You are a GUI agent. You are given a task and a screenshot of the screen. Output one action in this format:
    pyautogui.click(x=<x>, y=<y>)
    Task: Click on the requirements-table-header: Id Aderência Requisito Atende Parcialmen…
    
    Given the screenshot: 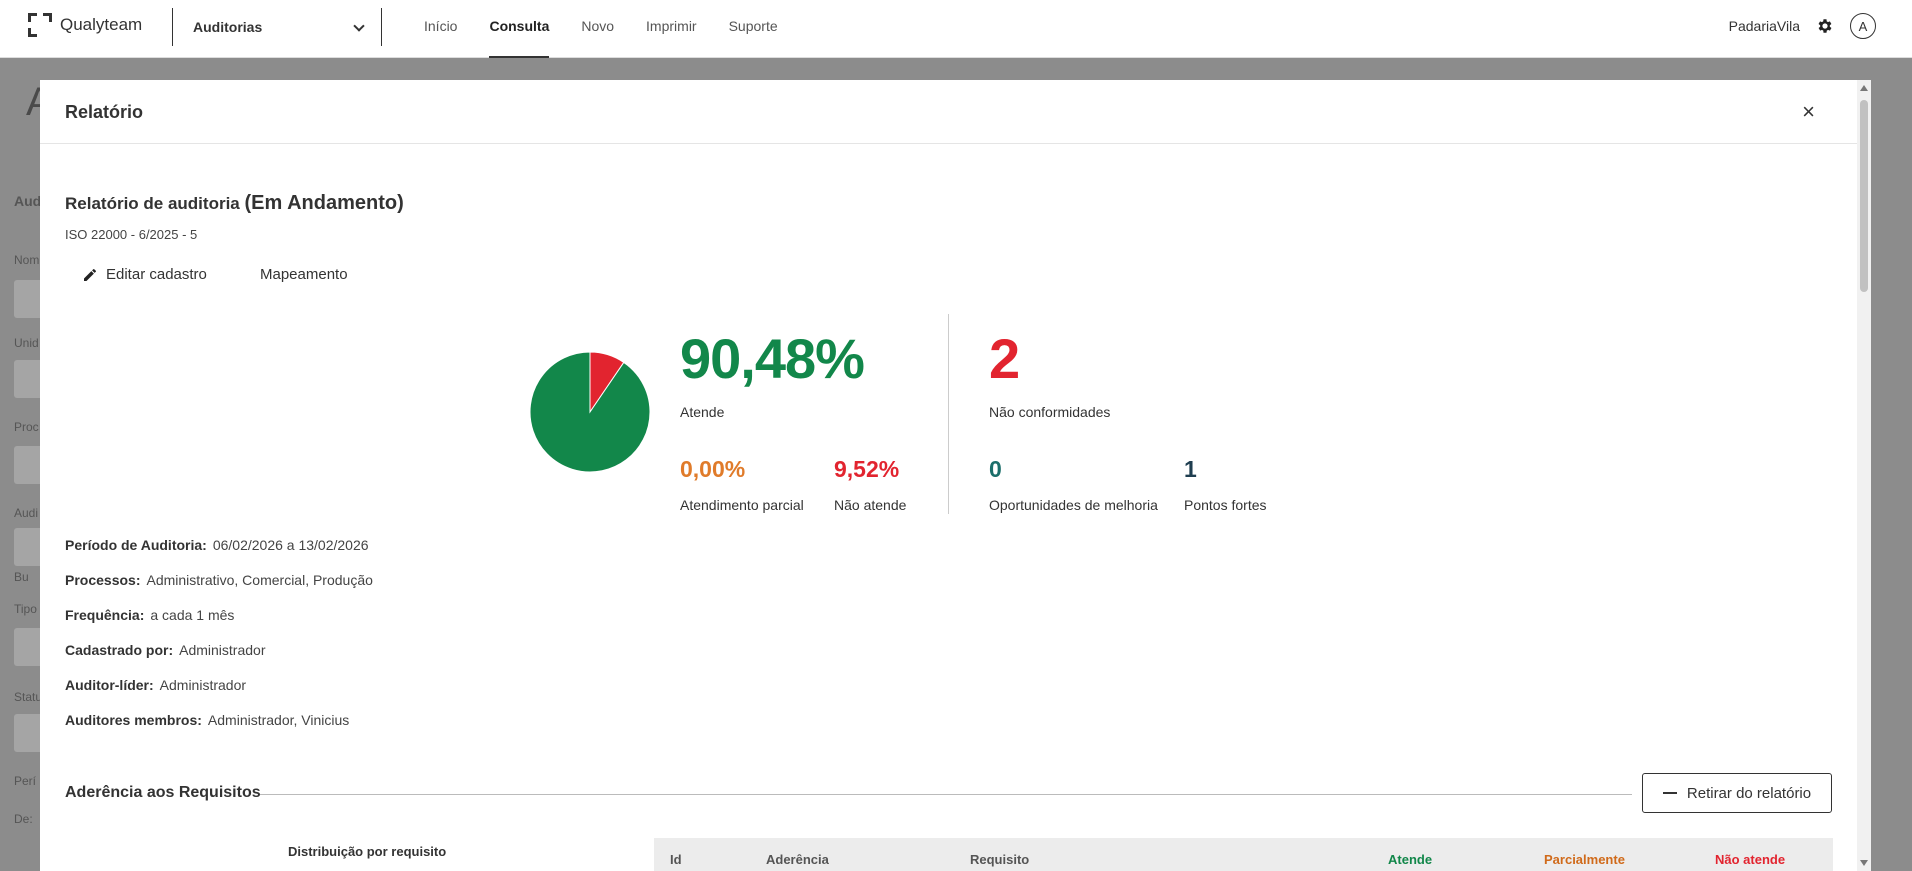 What is the action you would take?
    pyautogui.click(x=1243, y=854)
    